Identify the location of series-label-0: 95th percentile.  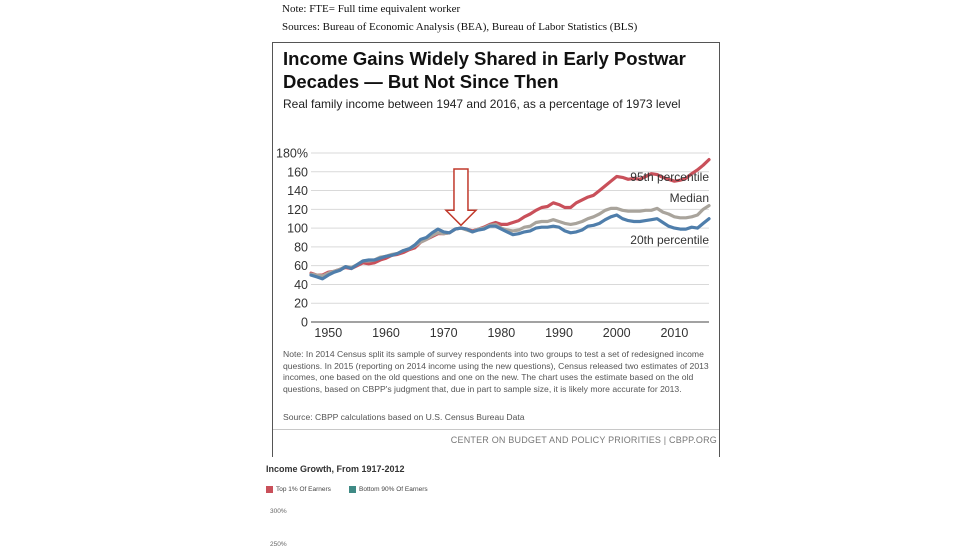
(669, 177).